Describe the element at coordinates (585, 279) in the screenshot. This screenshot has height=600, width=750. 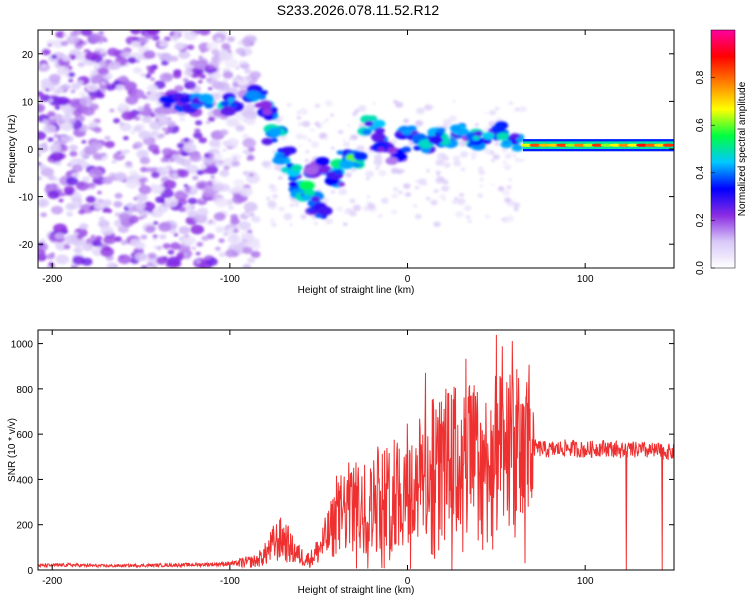
I see `x-tick-label: 100` at that location.